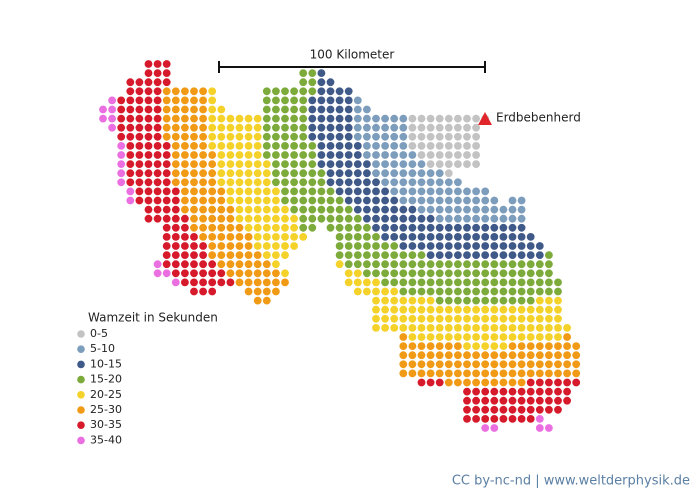  I want to click on legend-dot, so click(81, 364).